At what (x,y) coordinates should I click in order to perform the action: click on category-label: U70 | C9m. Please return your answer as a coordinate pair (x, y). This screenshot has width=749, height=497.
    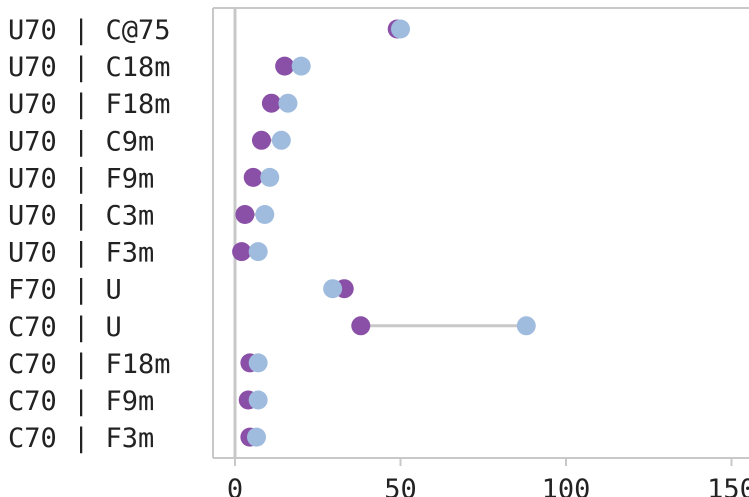
    Looking at the image, I should click on (81, 141).